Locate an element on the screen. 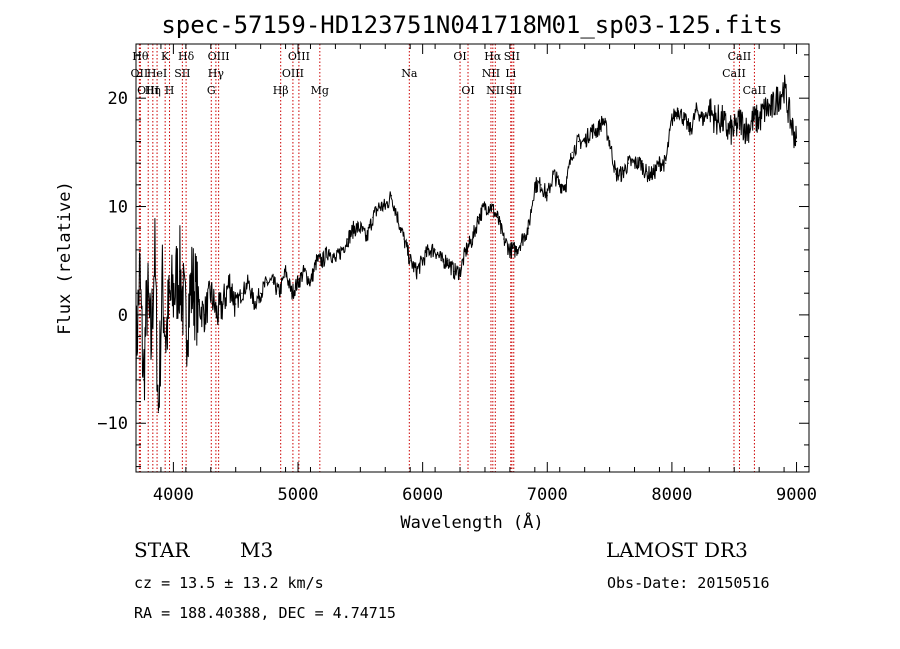 The width and height of the screenshot is (900, 649). line-label-27: CaII is located at coordinates (755, 90).